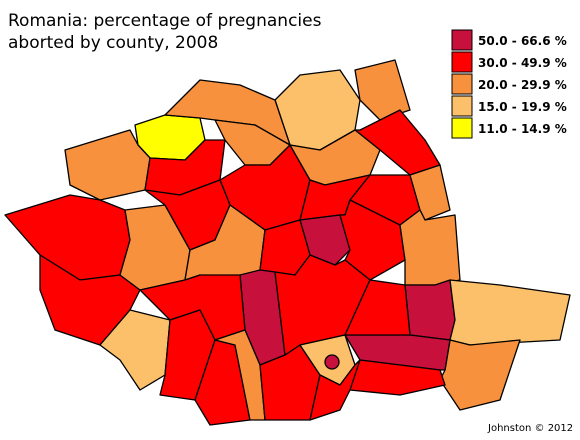 The width and height of the screenshot is (580, 440). Describe the element at coordinates (530, 428) in the screenshot. I see `credit: Johnston © 2012` at that location.